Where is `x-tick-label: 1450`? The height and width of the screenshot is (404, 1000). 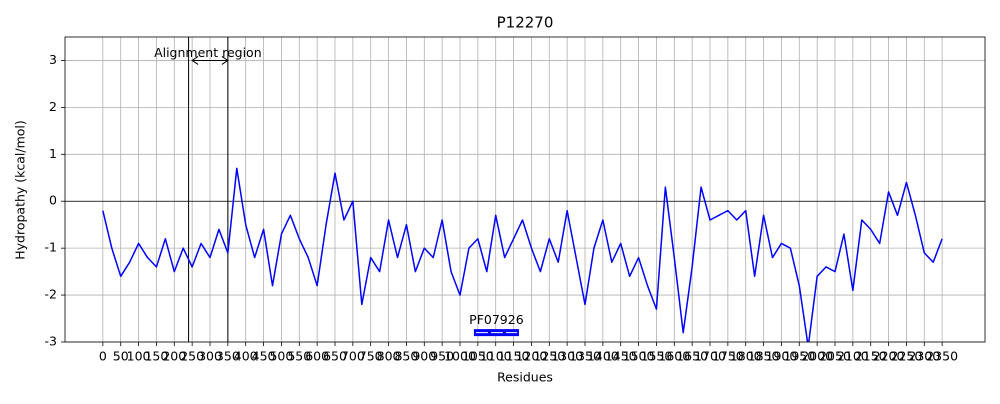
x-tick-label: 1450 is located at coordinates (621, 356).